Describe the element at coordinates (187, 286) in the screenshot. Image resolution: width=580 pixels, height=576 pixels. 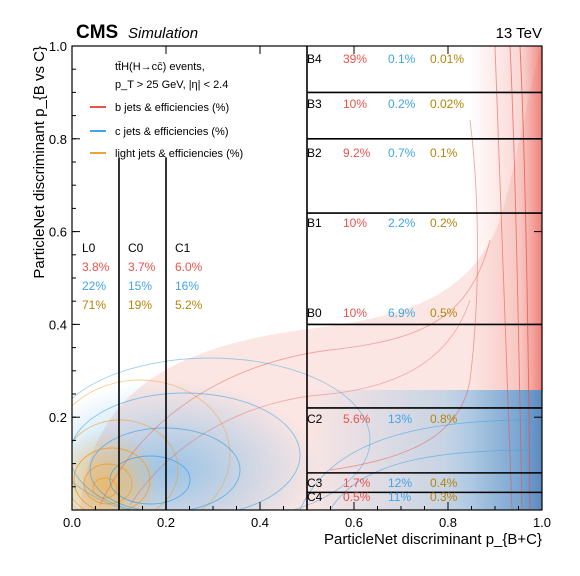
I see `category-c1-c: 16%` at that location.